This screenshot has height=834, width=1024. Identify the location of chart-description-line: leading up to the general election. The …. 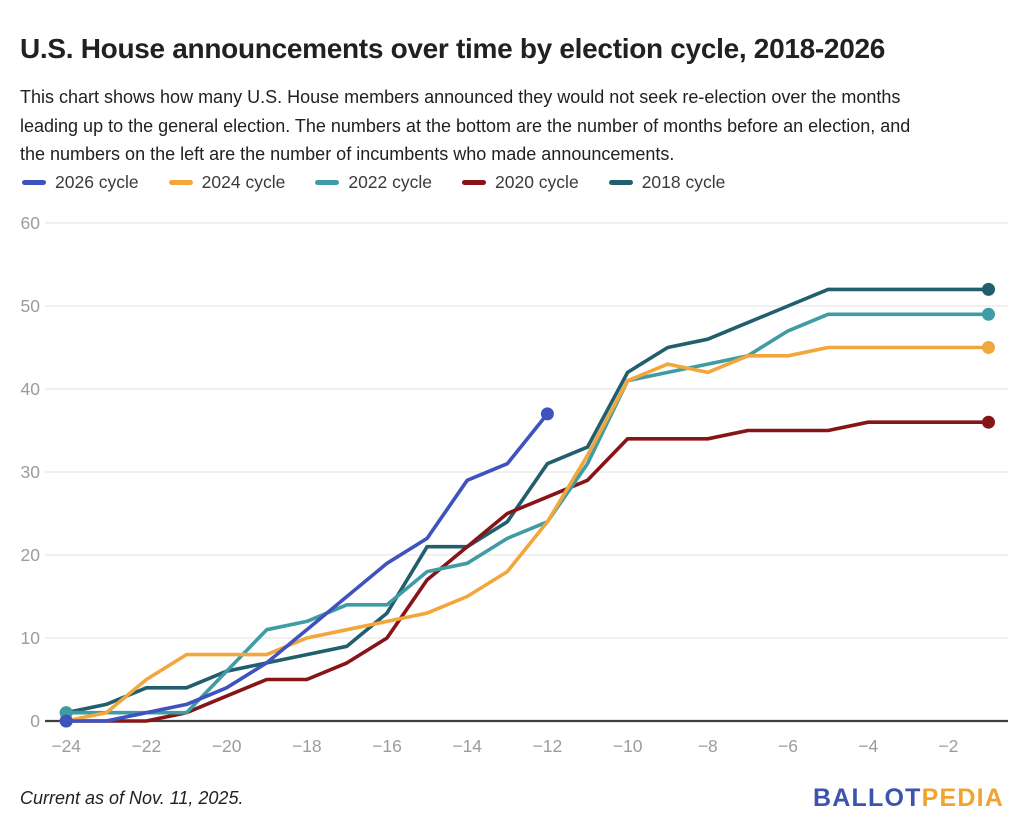
(465, 125).